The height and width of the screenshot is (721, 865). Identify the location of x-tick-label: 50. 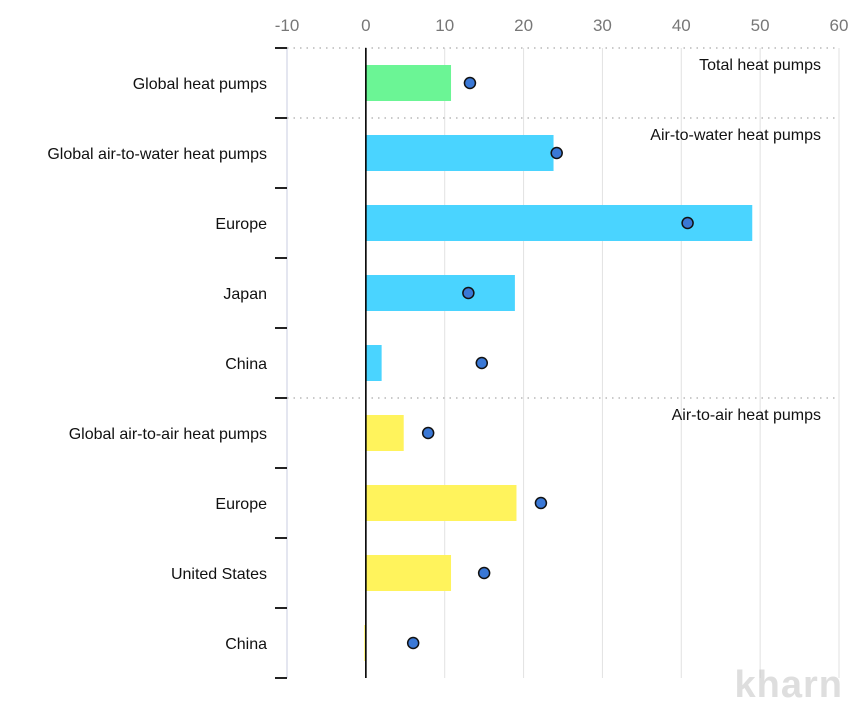
(760, 25).